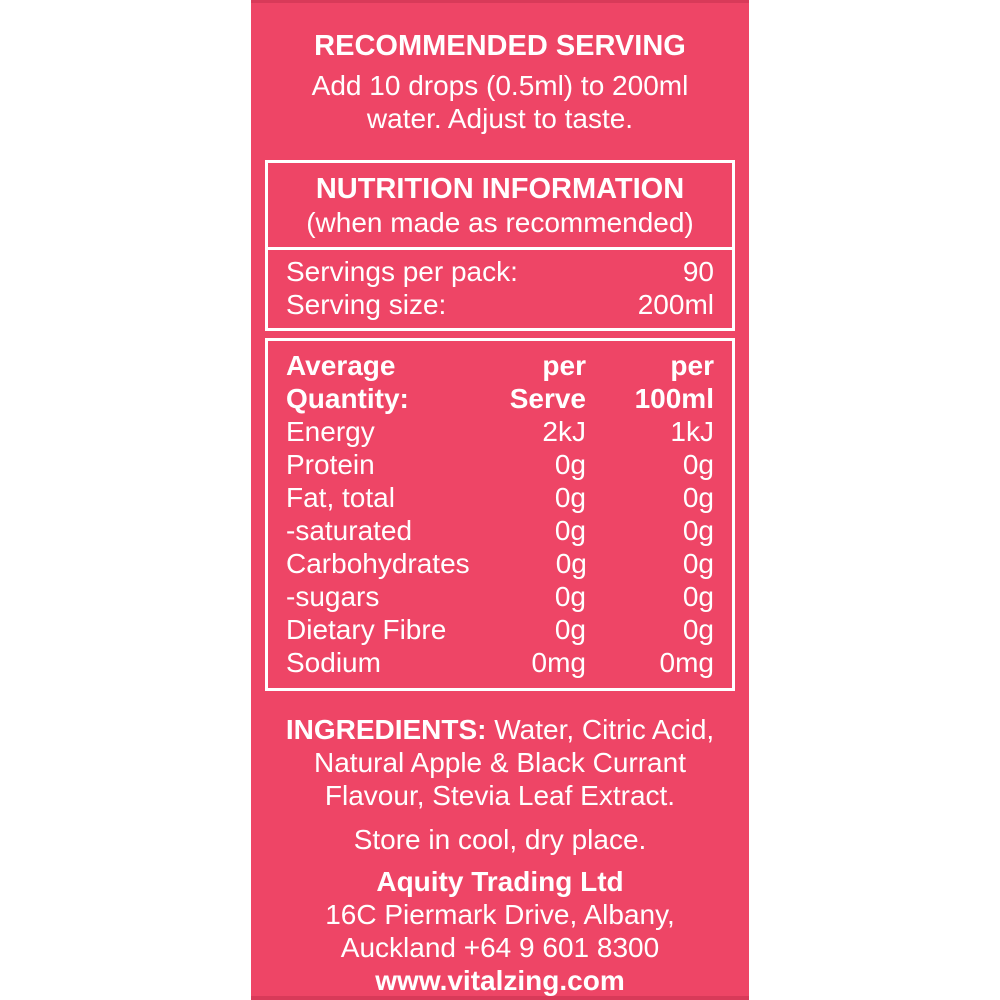 The width and height of the screenshot is (1000, 1000). What do you see at coordinates (547, 398) in the screenshot?
I see `header-per-serve-2: Serve` at bounding box center [547, 398].